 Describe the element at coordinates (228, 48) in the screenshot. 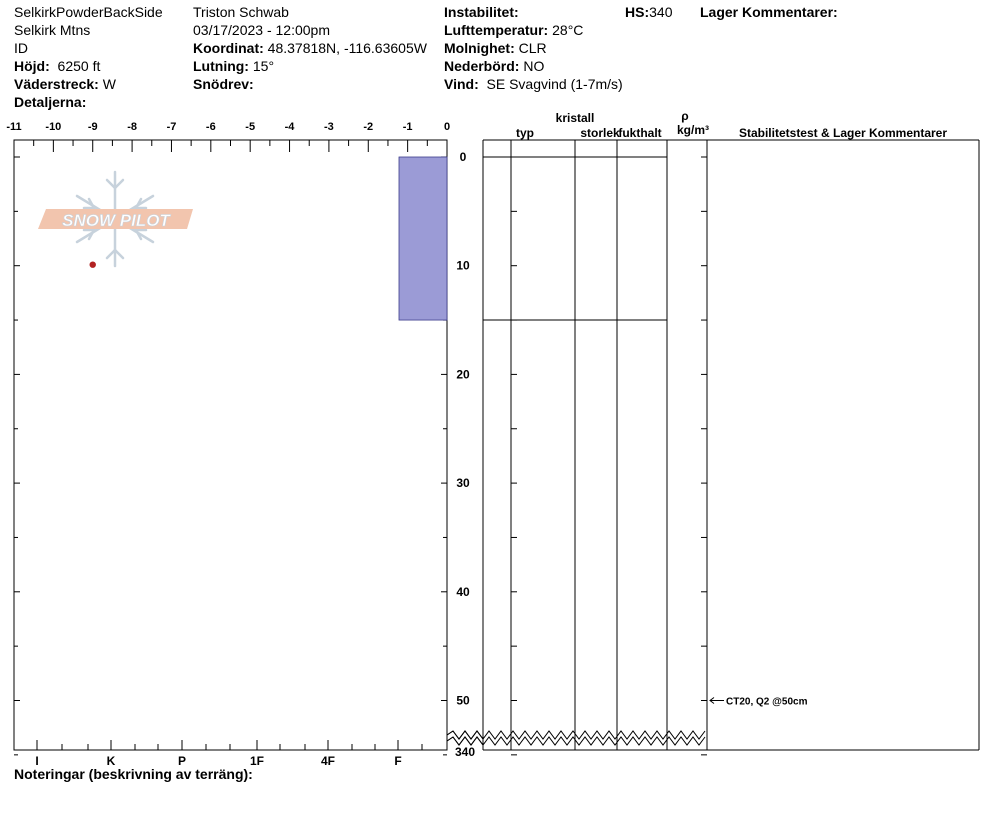

I see `coordinates-label: Koordinat:` at that location.